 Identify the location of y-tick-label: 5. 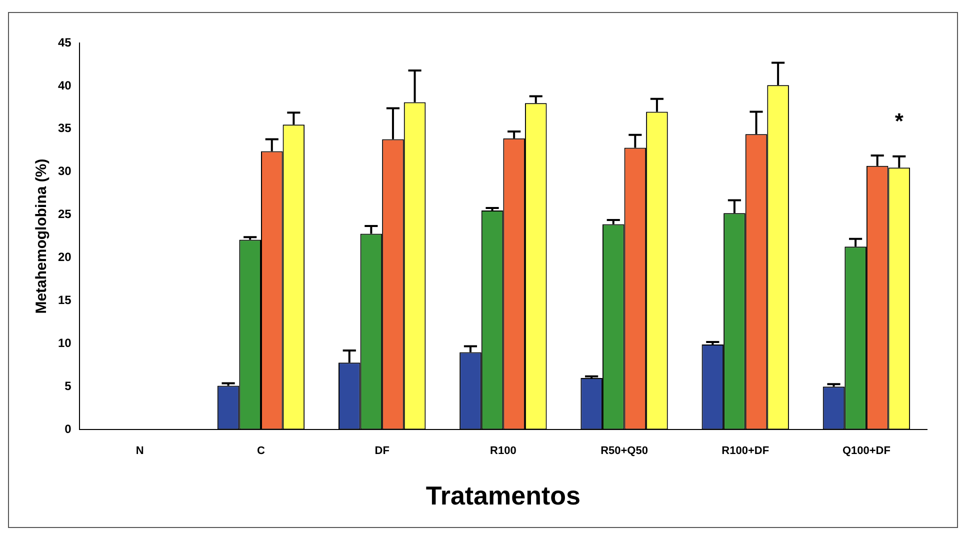
(68, 385).